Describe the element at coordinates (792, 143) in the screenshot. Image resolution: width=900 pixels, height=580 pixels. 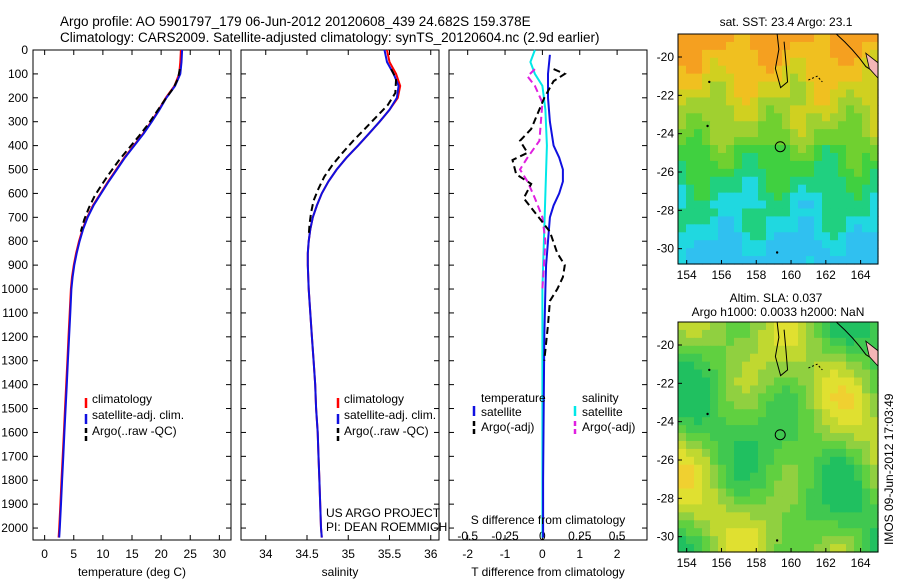
I see `sst-map-coastline` at that location.